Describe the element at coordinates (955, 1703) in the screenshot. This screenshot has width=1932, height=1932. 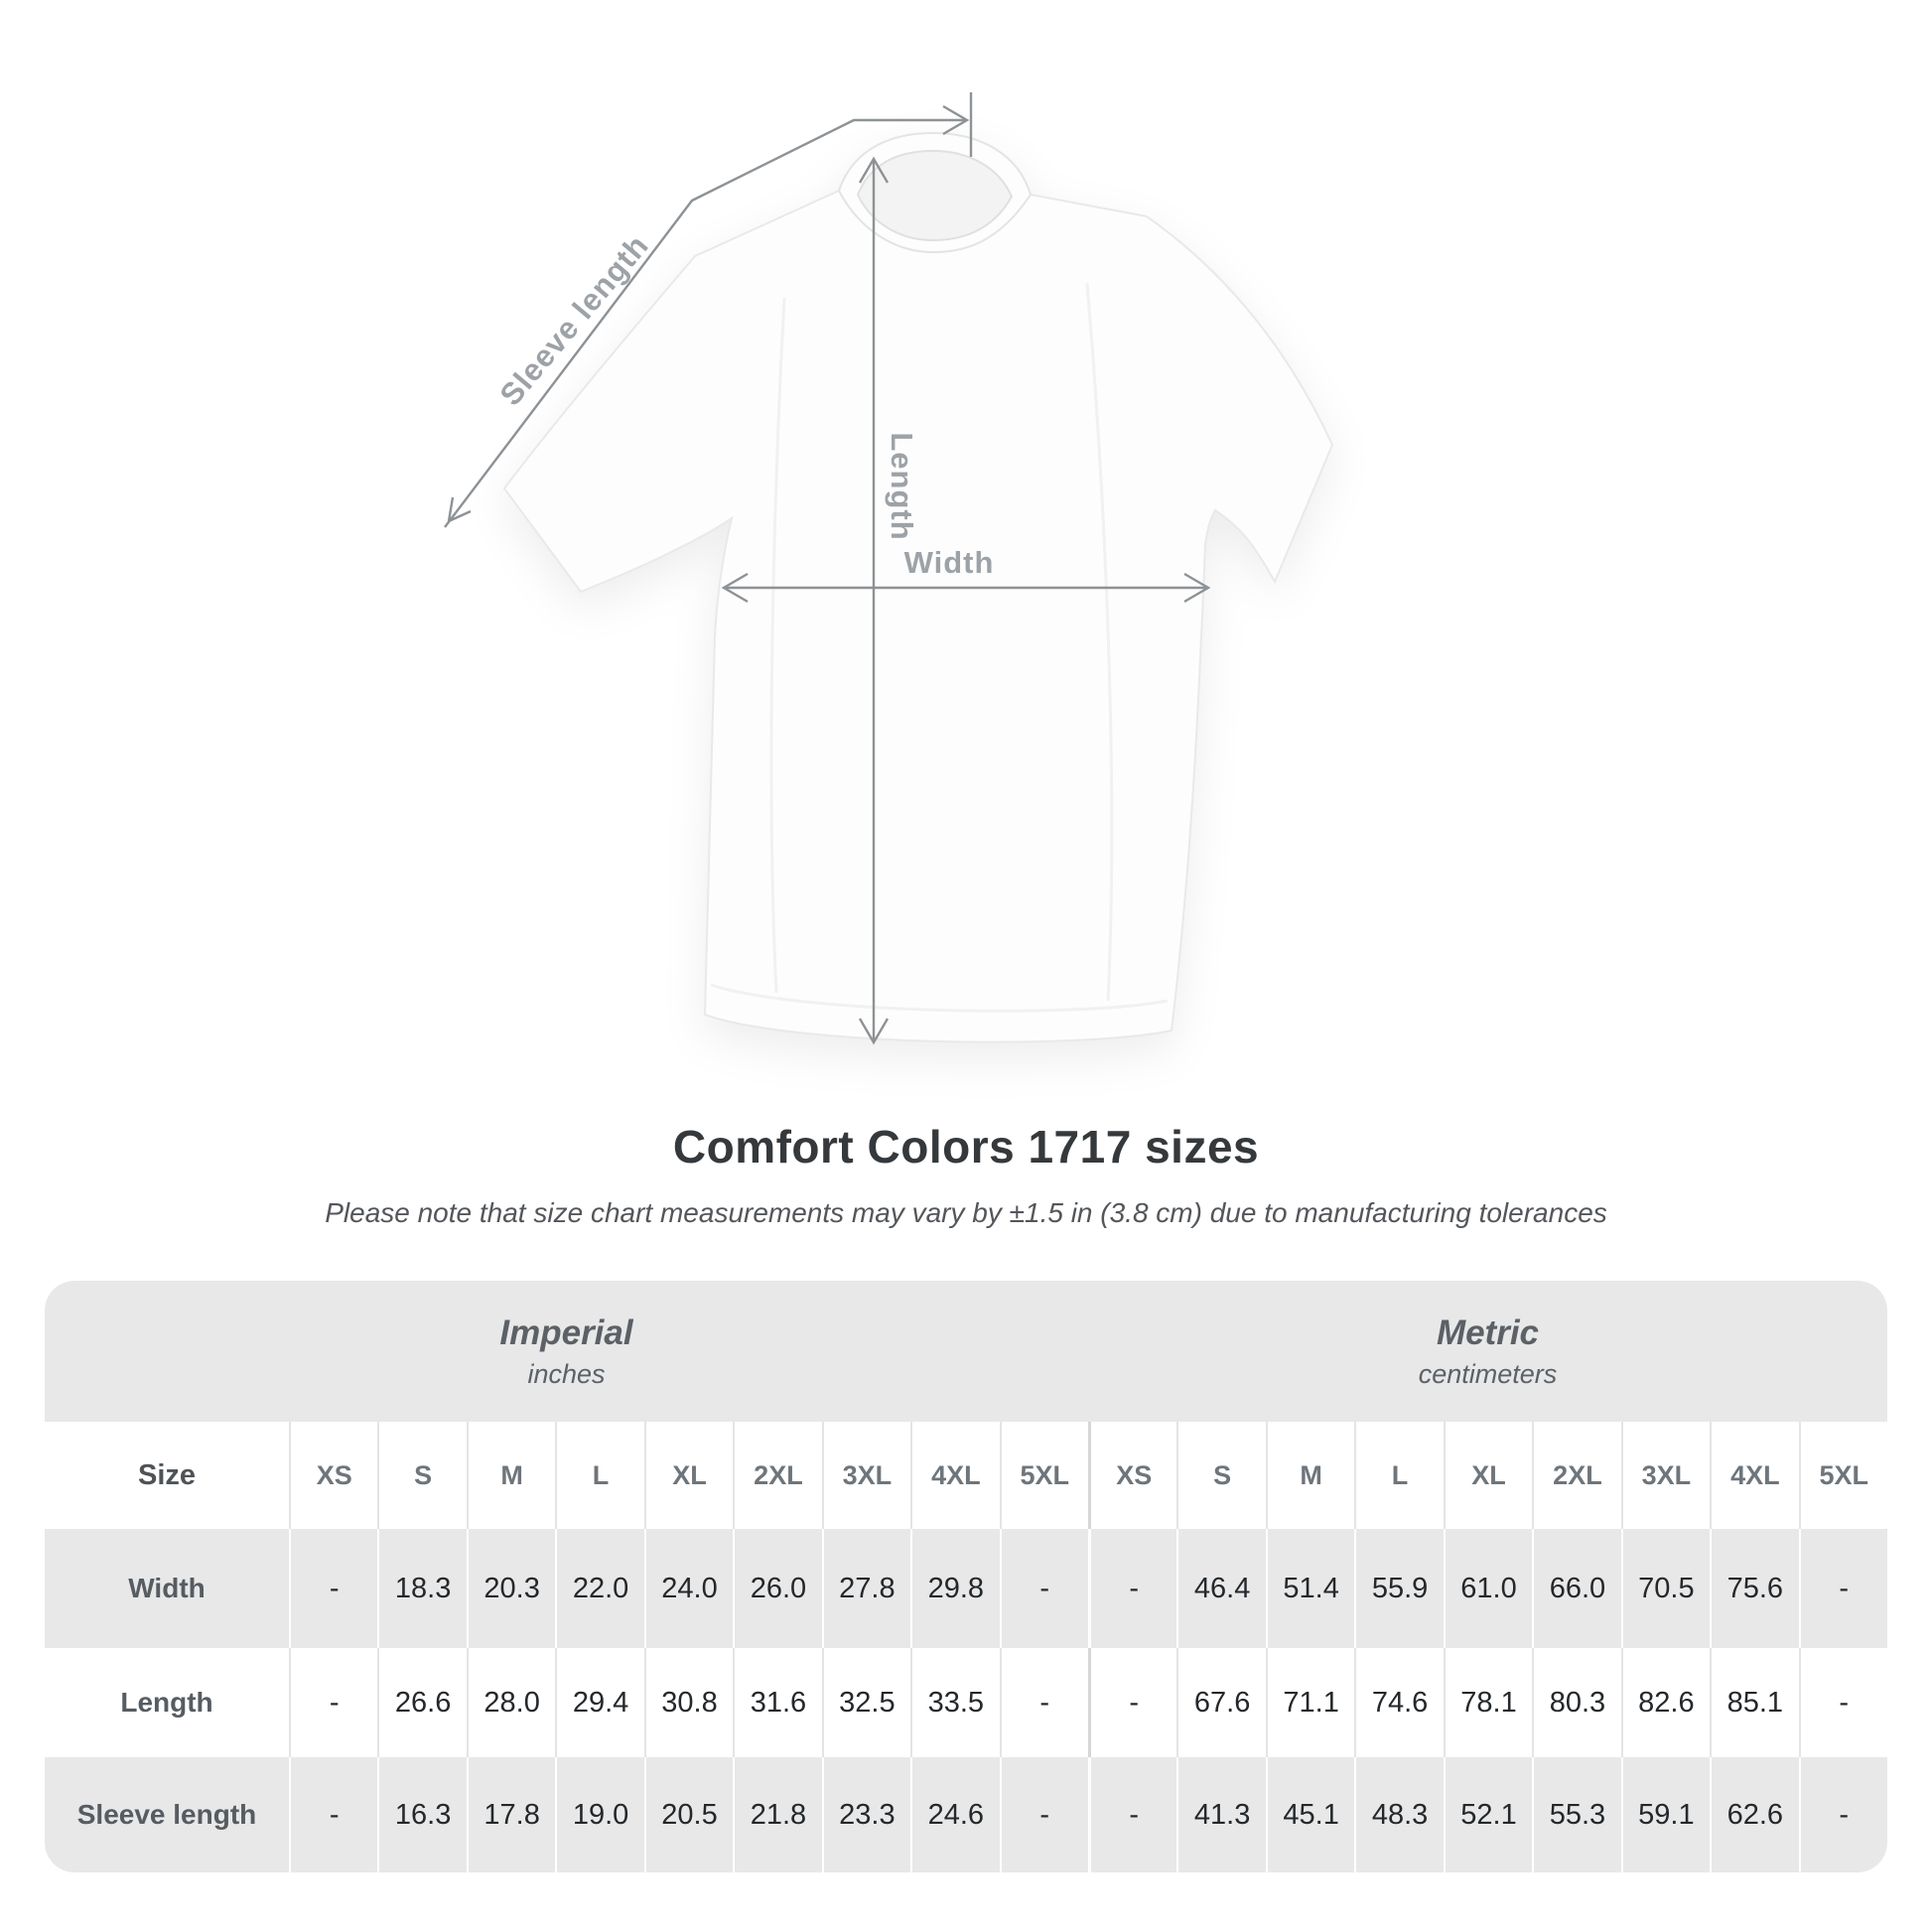
I see `value-cell: 33.5` at that location.